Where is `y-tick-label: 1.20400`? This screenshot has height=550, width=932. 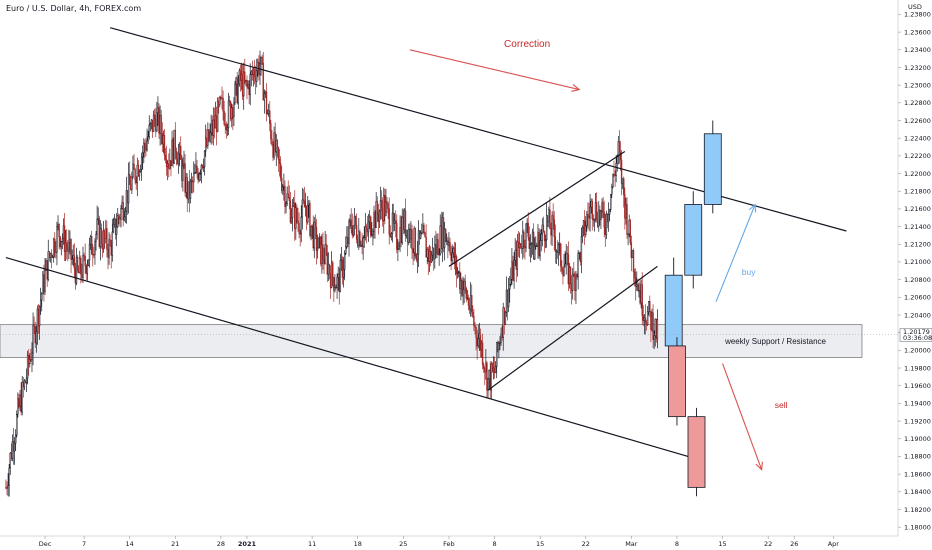
y-tick-label: 1.20400 is located at coordinates (917, 315).